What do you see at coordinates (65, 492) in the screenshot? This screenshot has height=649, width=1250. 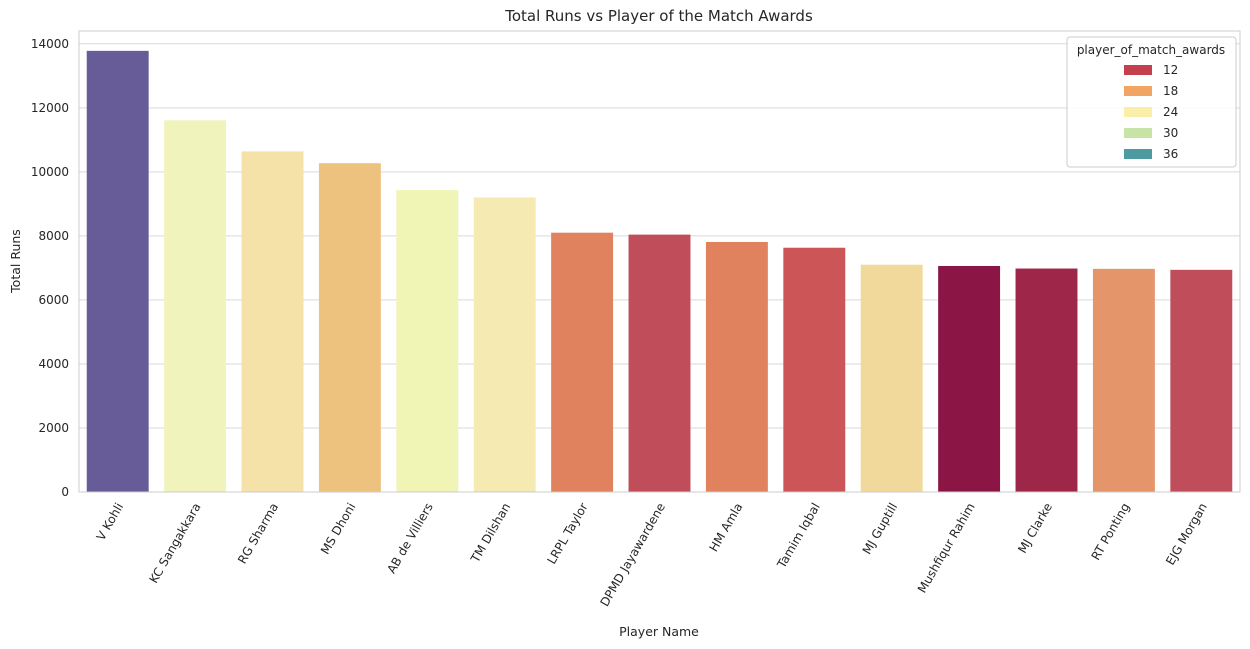 I see `y-tick-label: 0` at bounding box center [65, 492].